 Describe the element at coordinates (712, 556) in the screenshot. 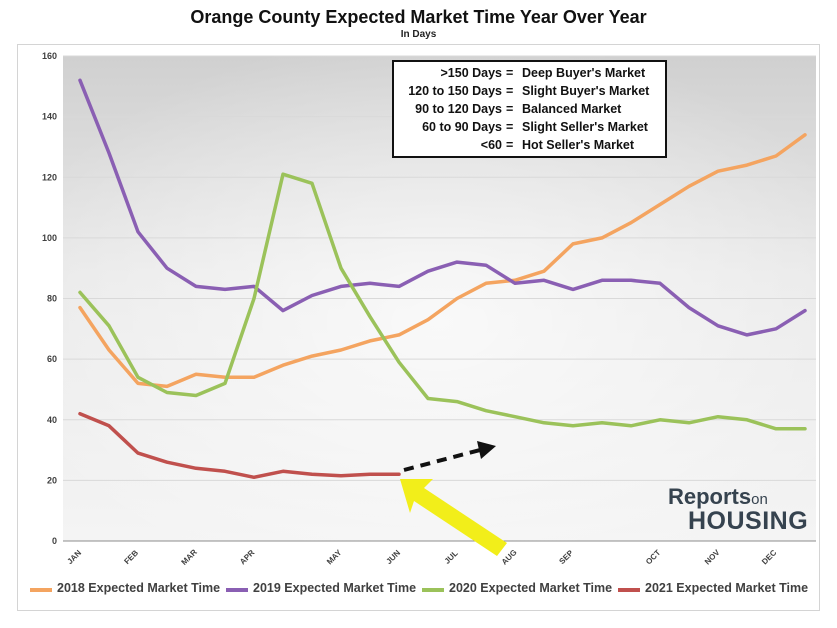

I see `x-tick-label: NOV` at that location.